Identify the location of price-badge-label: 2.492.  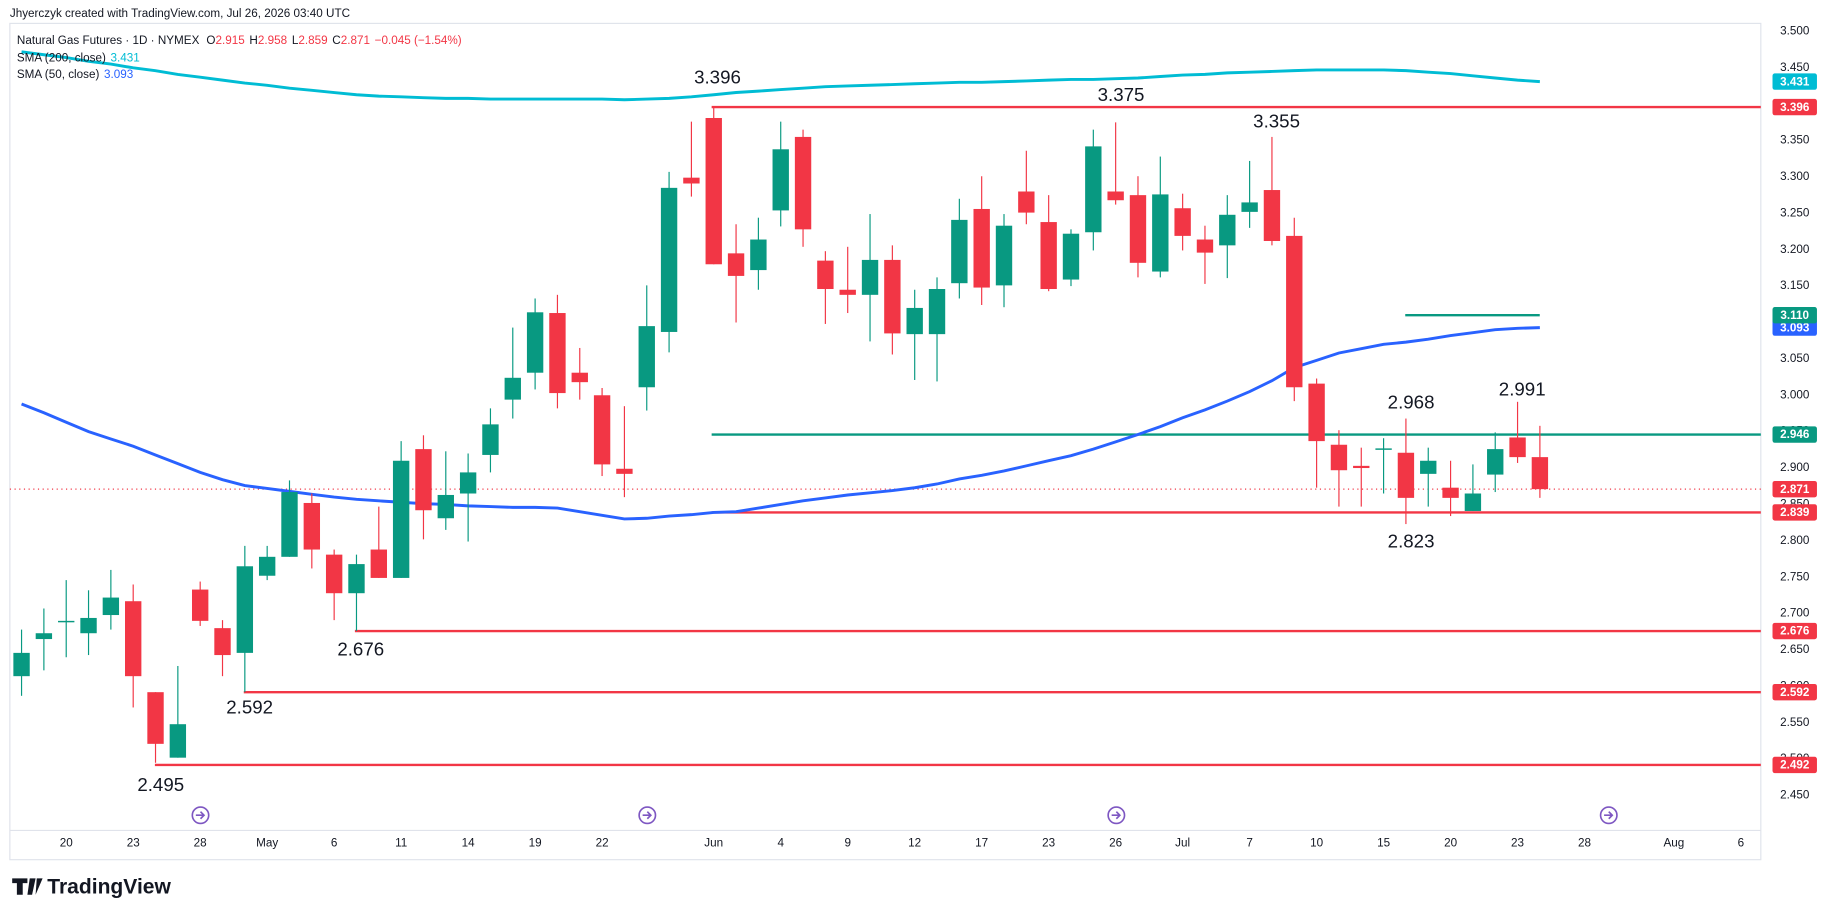
(1795, 765).